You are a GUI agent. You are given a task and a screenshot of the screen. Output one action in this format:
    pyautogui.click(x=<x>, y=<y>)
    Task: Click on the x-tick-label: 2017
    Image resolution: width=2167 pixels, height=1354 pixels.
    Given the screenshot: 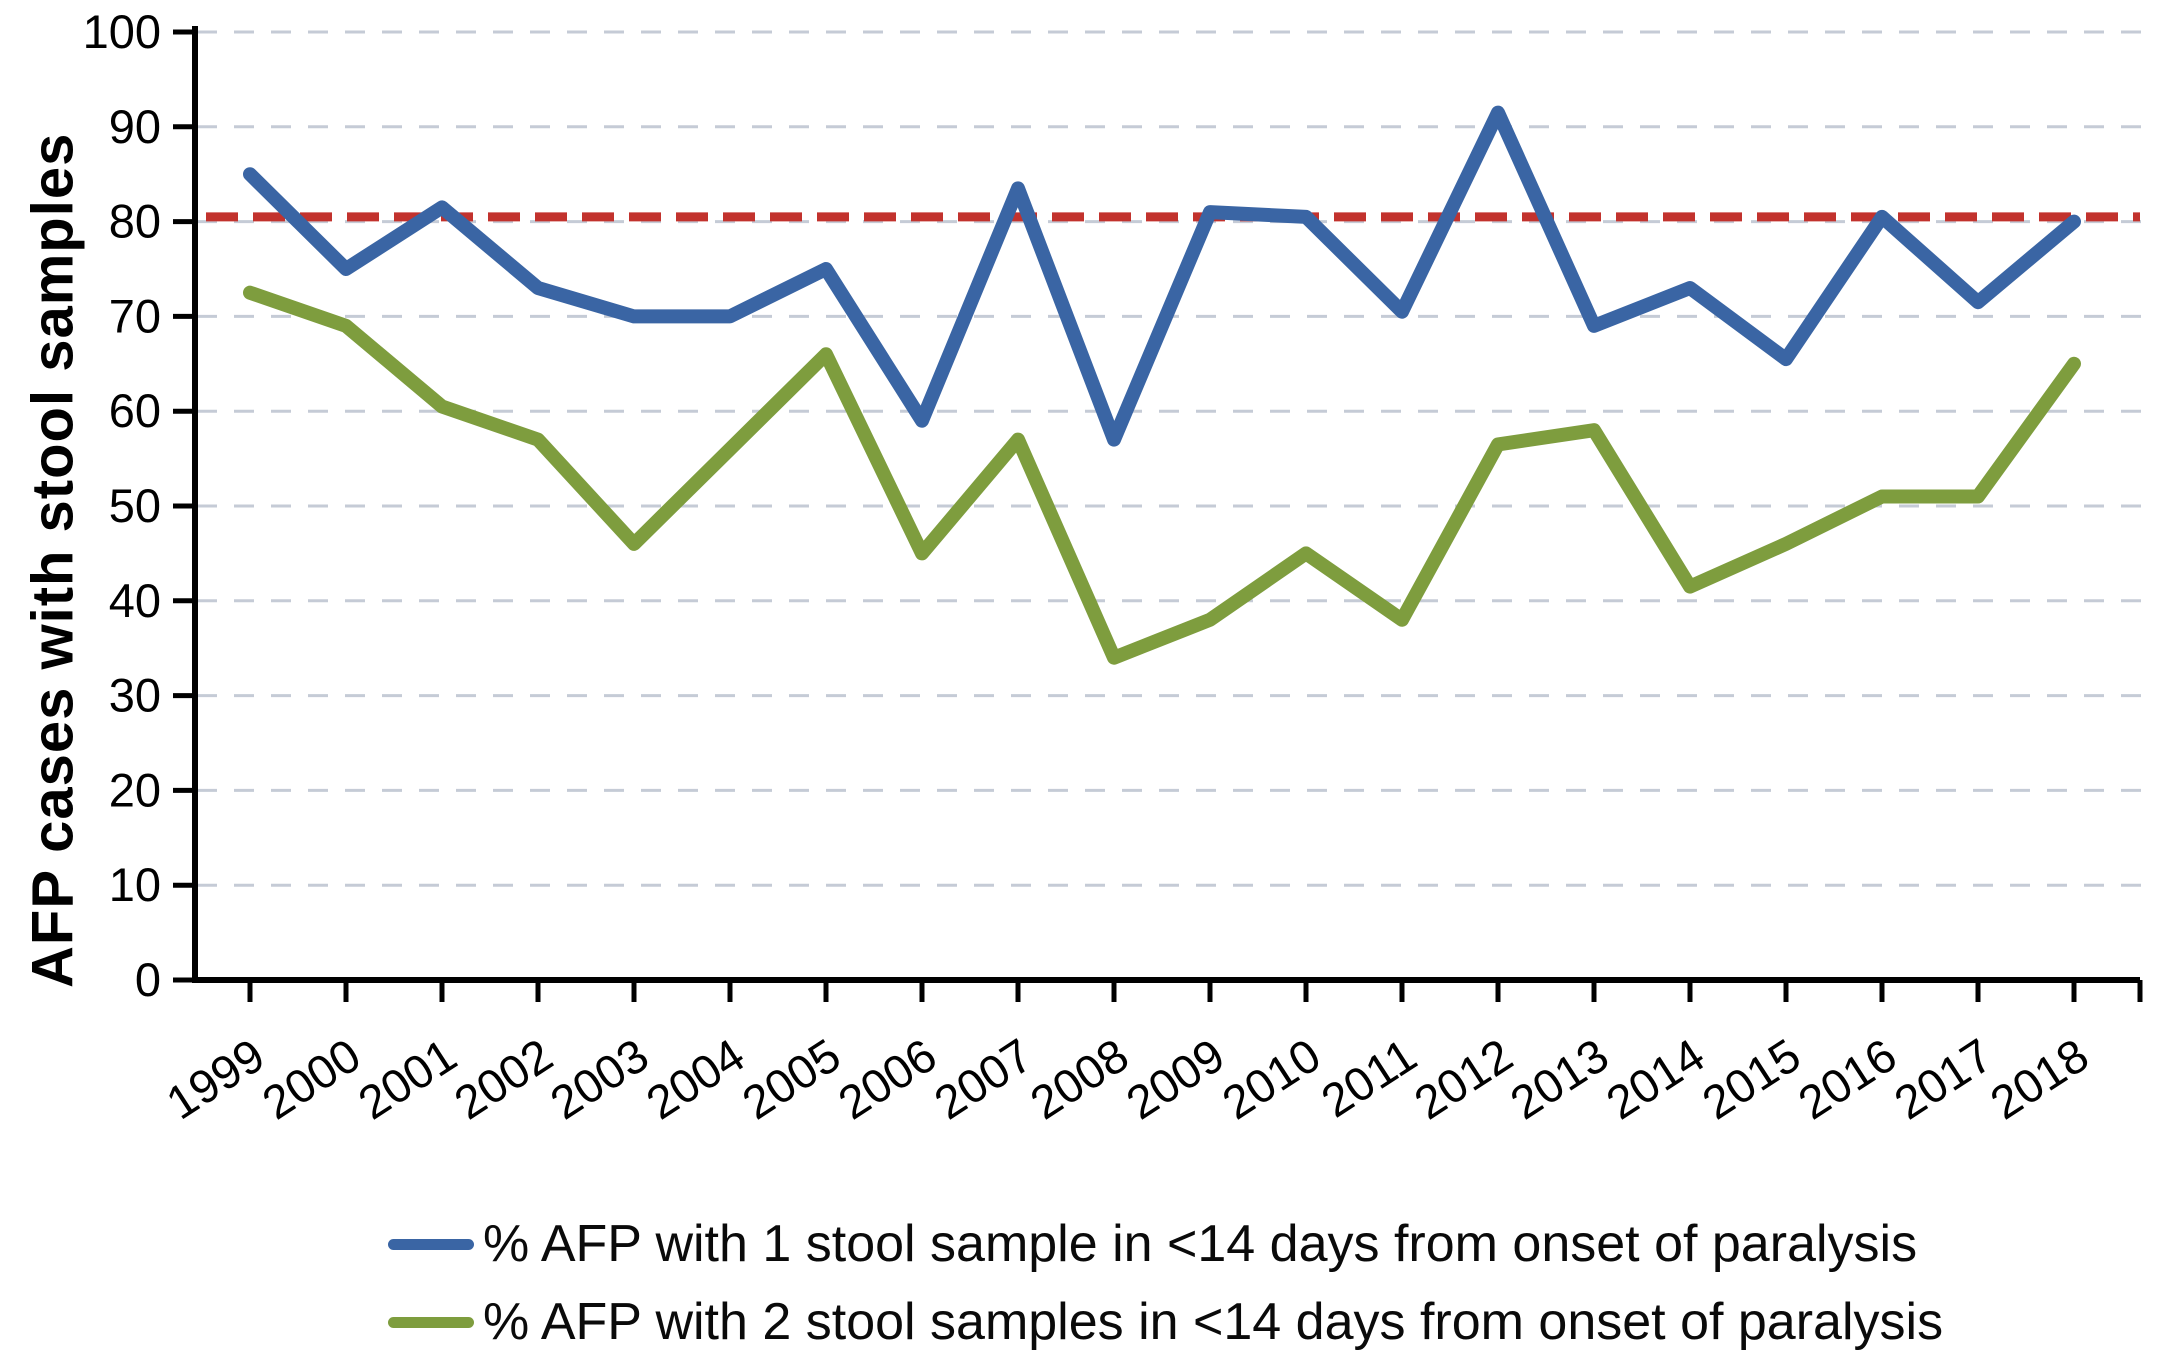 What is the action you would take?
    pyautogui.click(x=1943, y=1078)
    